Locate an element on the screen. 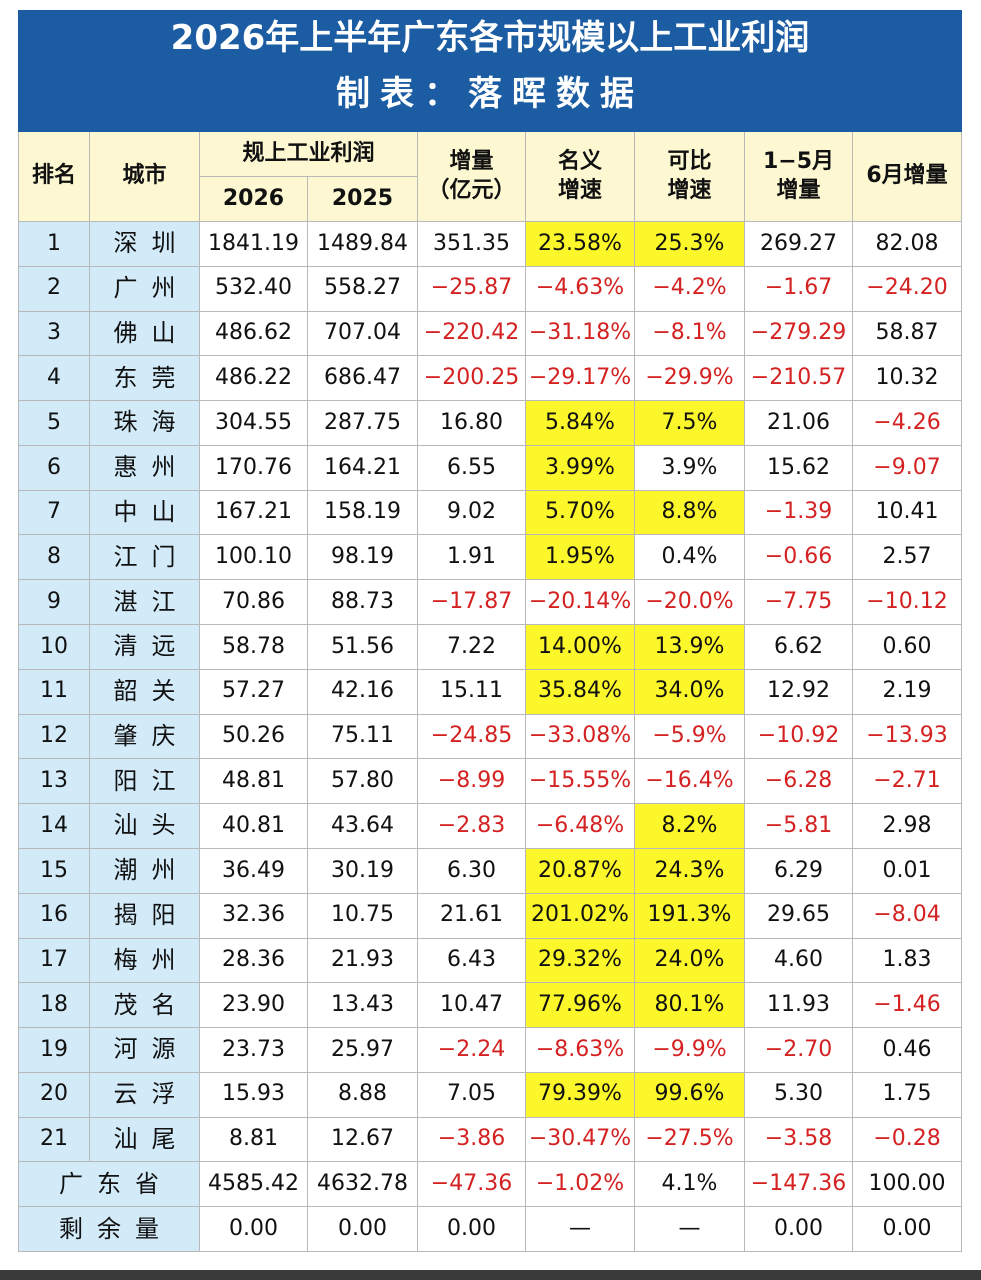 The height and width of the screenshot is (1280, 981). city-text: 江门 is located at coordinates (151, 556).